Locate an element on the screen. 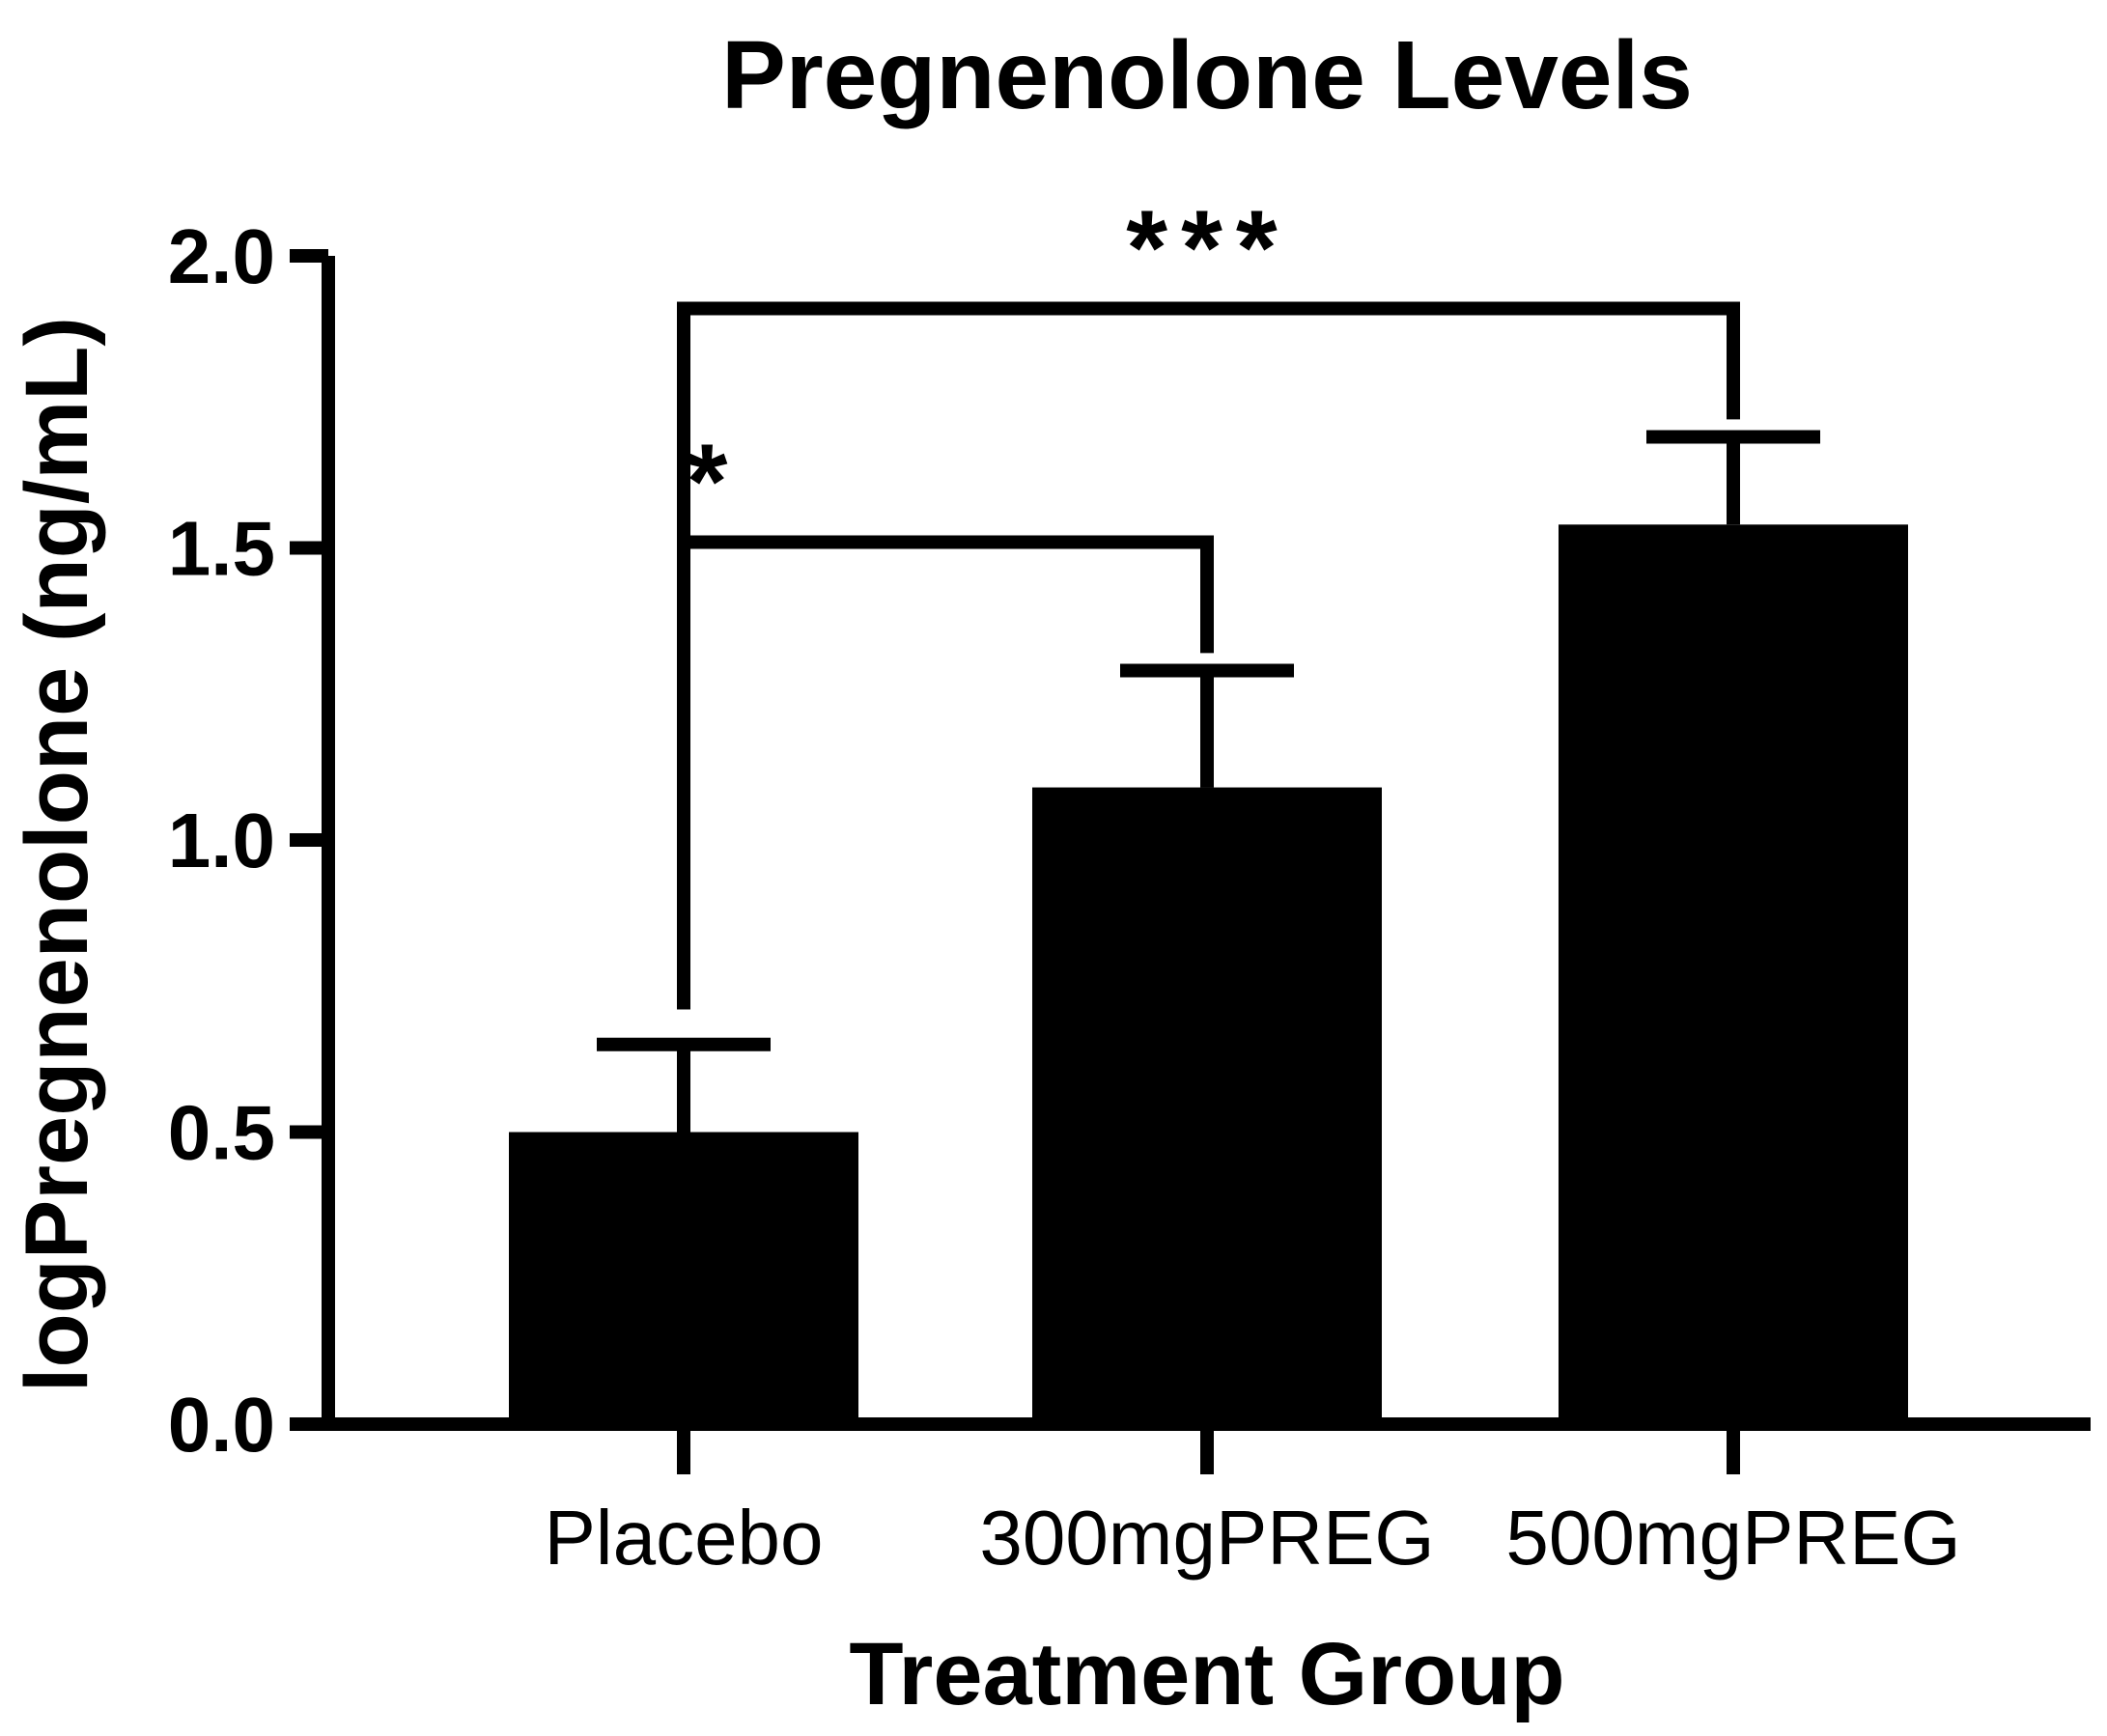  bar-300mgpreg is located at coordinates (1207, 1105).